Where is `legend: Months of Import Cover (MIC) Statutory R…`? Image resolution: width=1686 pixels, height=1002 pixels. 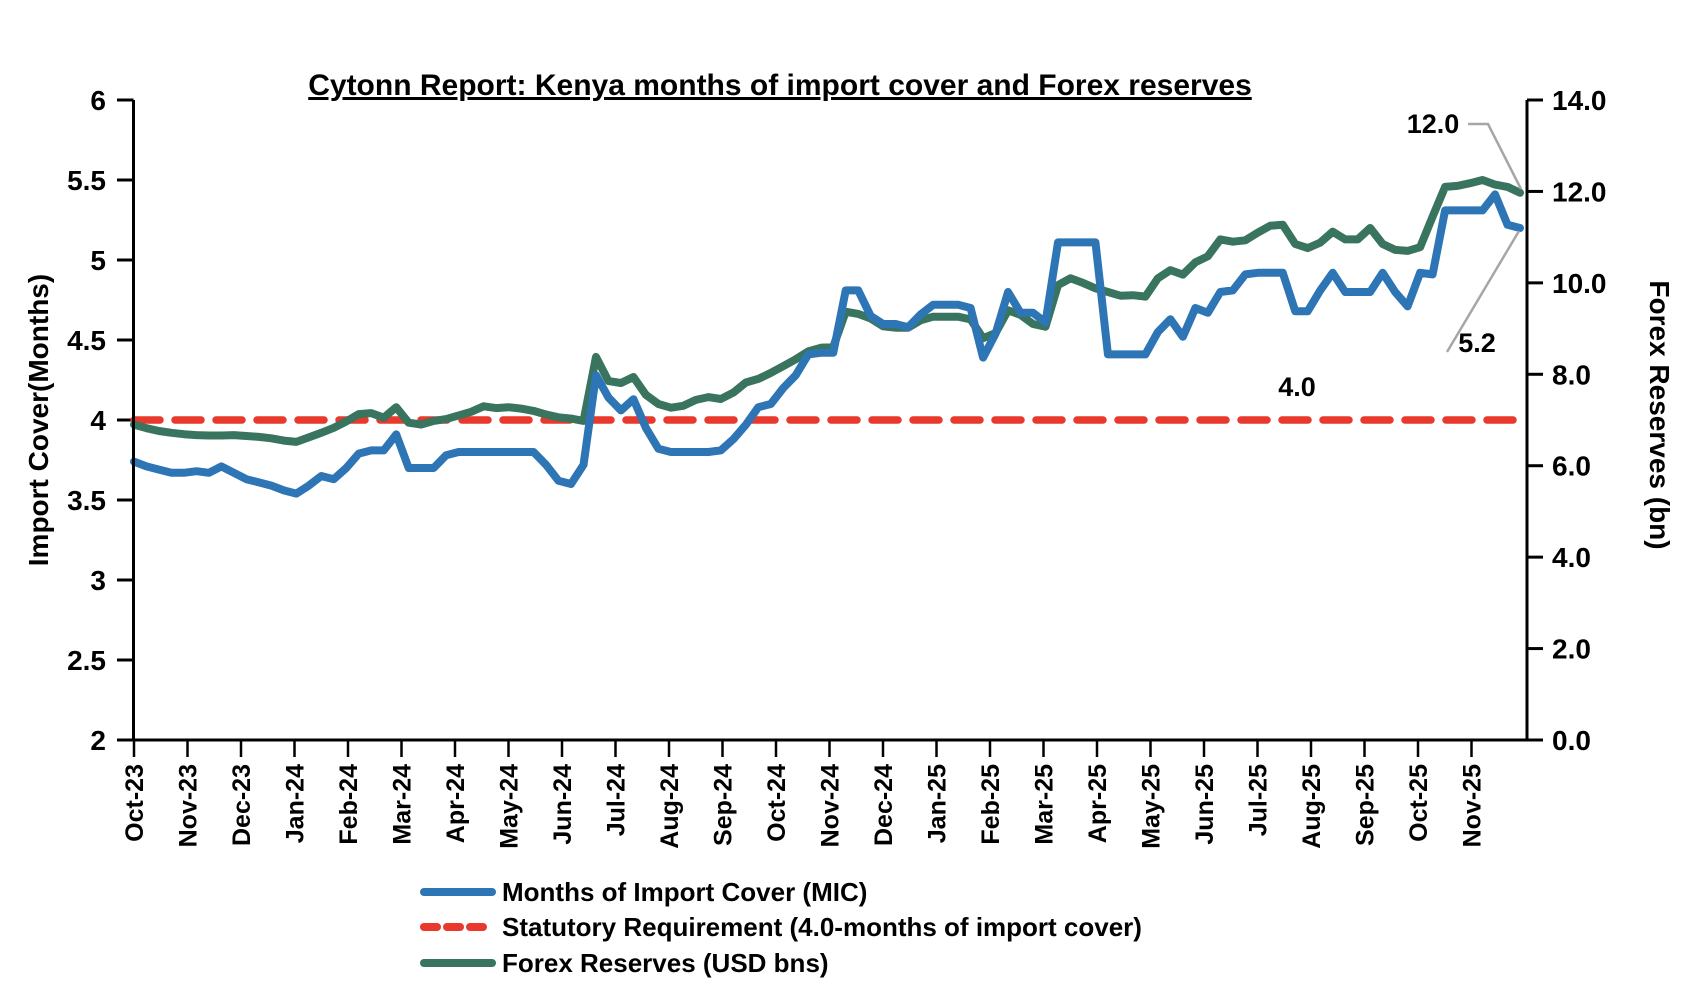
legend: Months of Import Cover (MIC) Statutory R… is located at coordinates (781, 927).